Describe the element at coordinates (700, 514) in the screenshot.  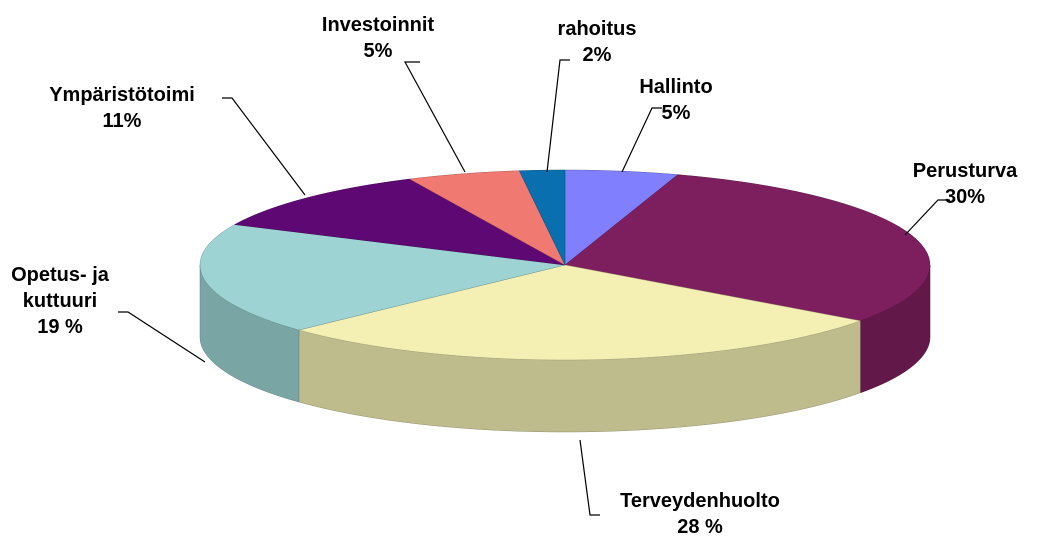
I see `data-label: Terveydenhuolto 28 %` at that location.